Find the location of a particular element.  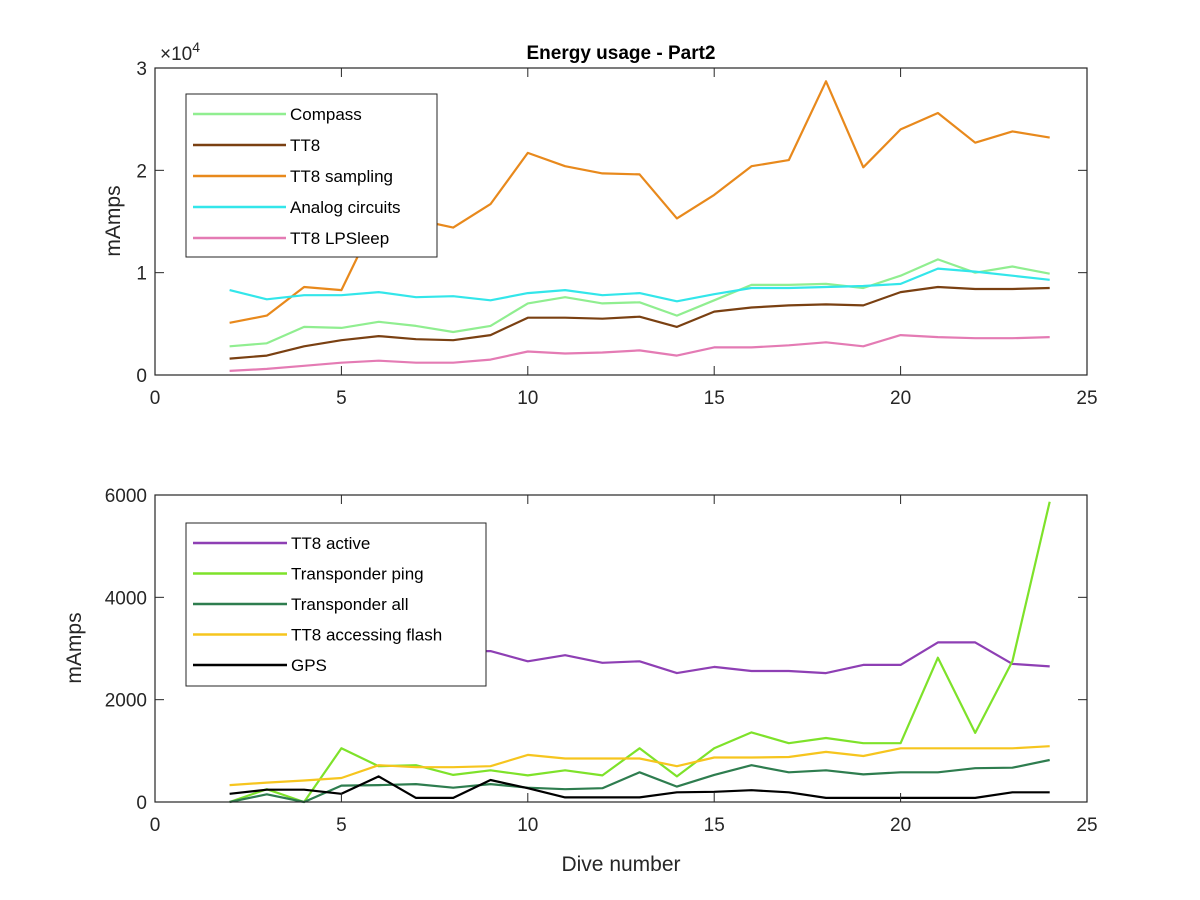

legend-label-compass: Compass is located at coordinates (326, 114).